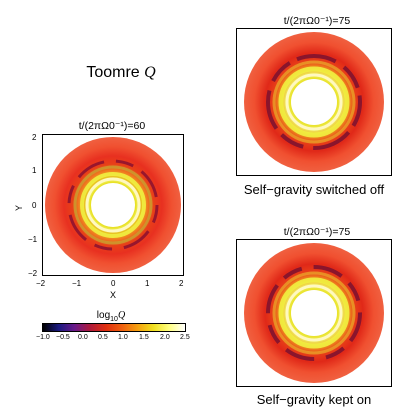  What do you see at coordinates (111, 316) in the screenshot?
I see `colorbar-title: log10Q` at bounding box center [111, 316].